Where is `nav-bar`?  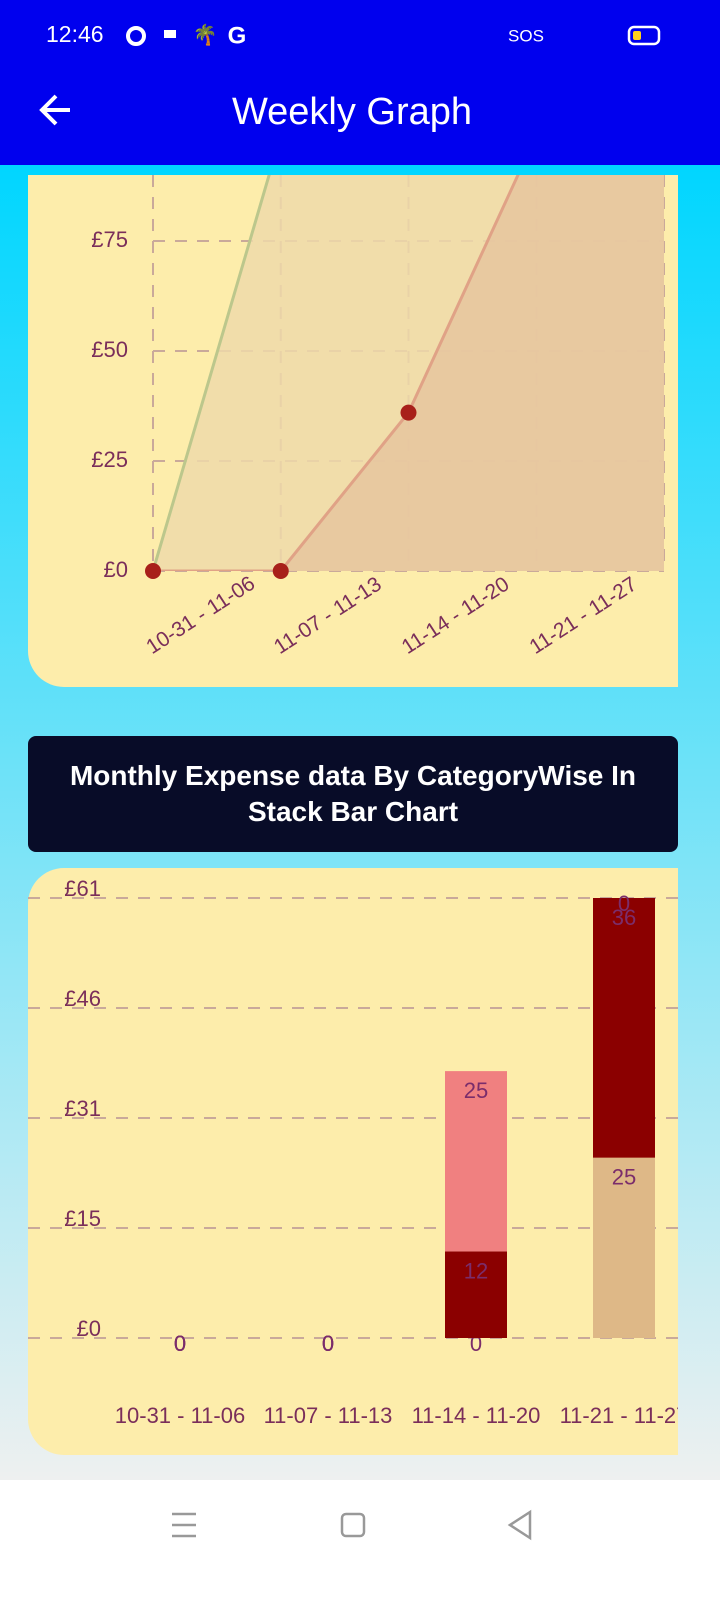 nav-bar is located at coordinates (360, 1540).